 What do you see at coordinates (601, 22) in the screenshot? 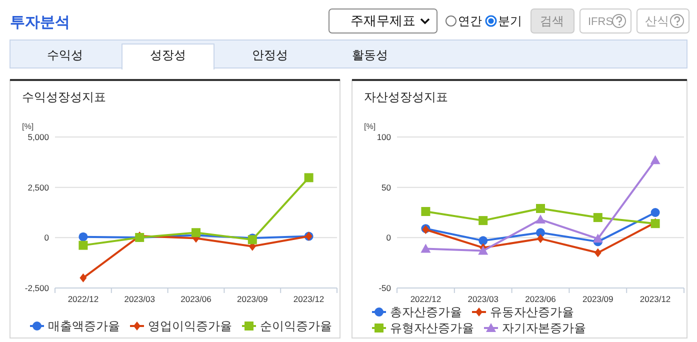
I see `text: IFRS` at bounding box center [601, 22].